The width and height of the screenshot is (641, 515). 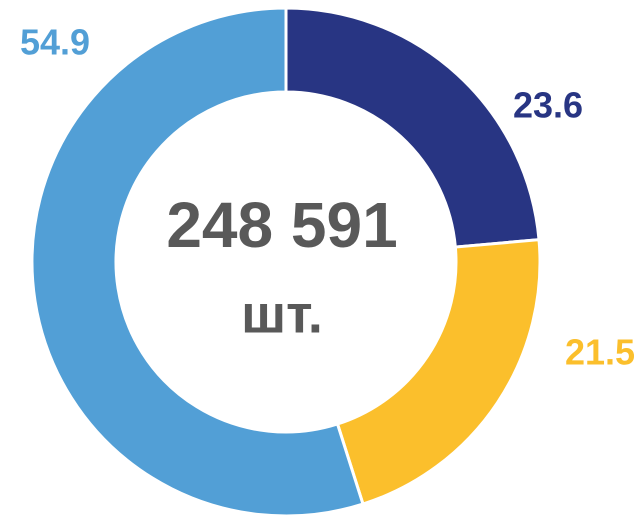 What do you see at coordinates (55, 42) in the screenshot?
I see `data-label: 54.9` at bounding box center [55, 42].